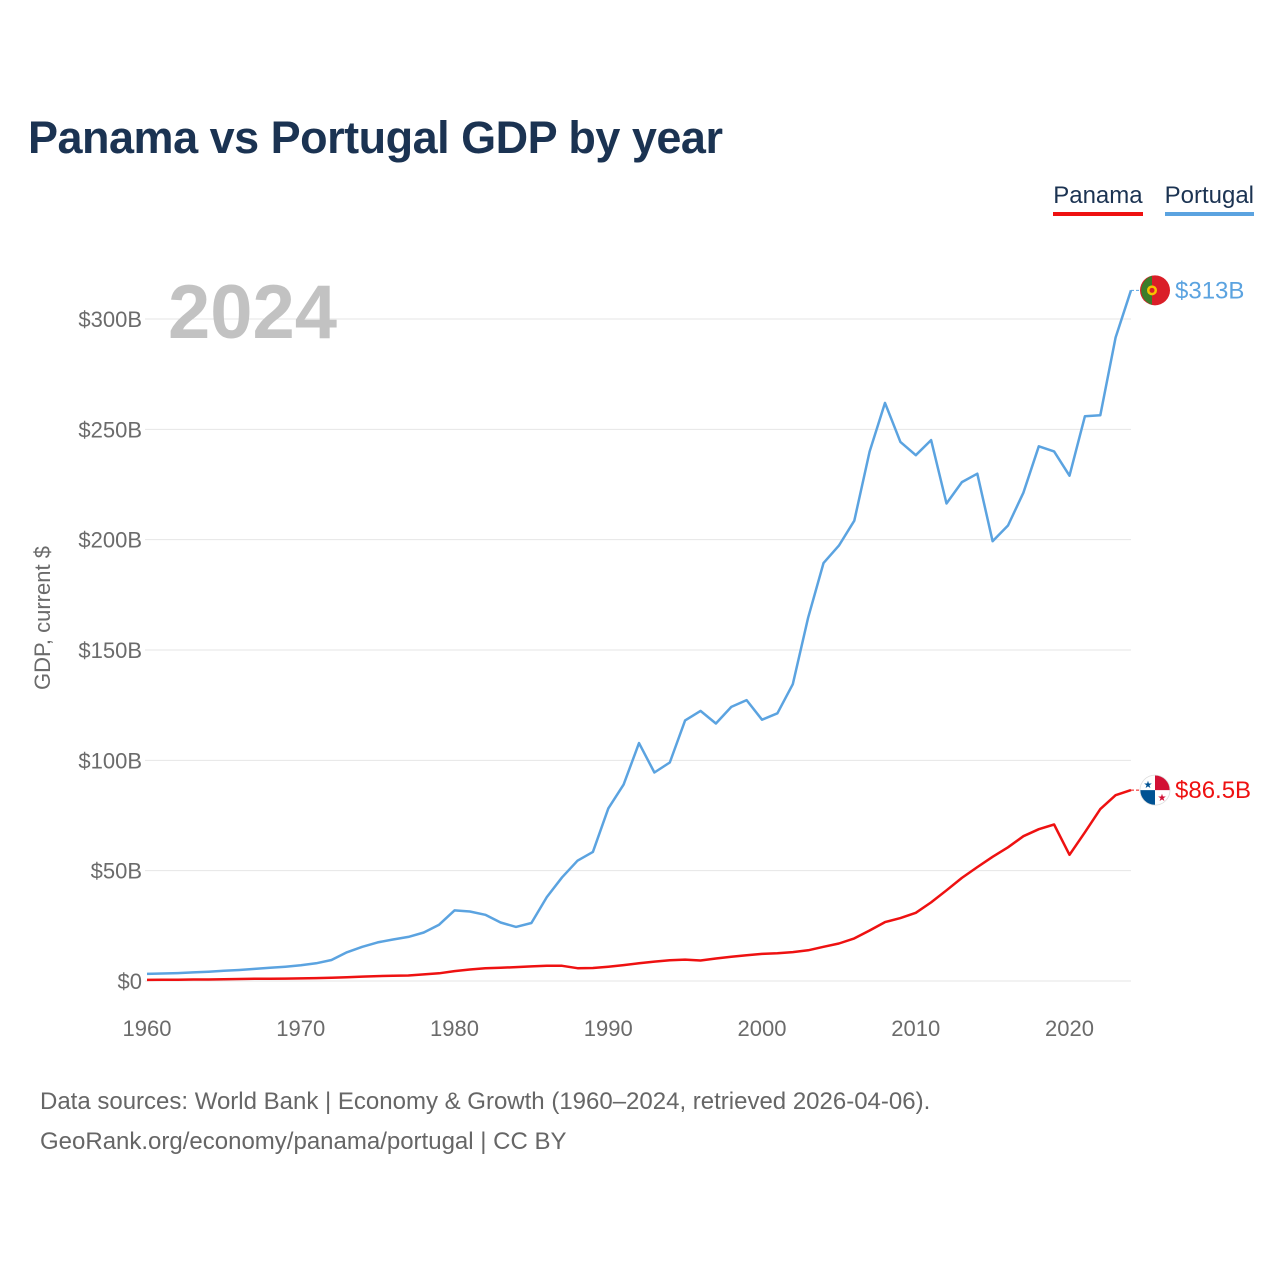 This screenshot has width=1280, height=1280. I want to click on y-tick-label: $300B, so click(110, 319).